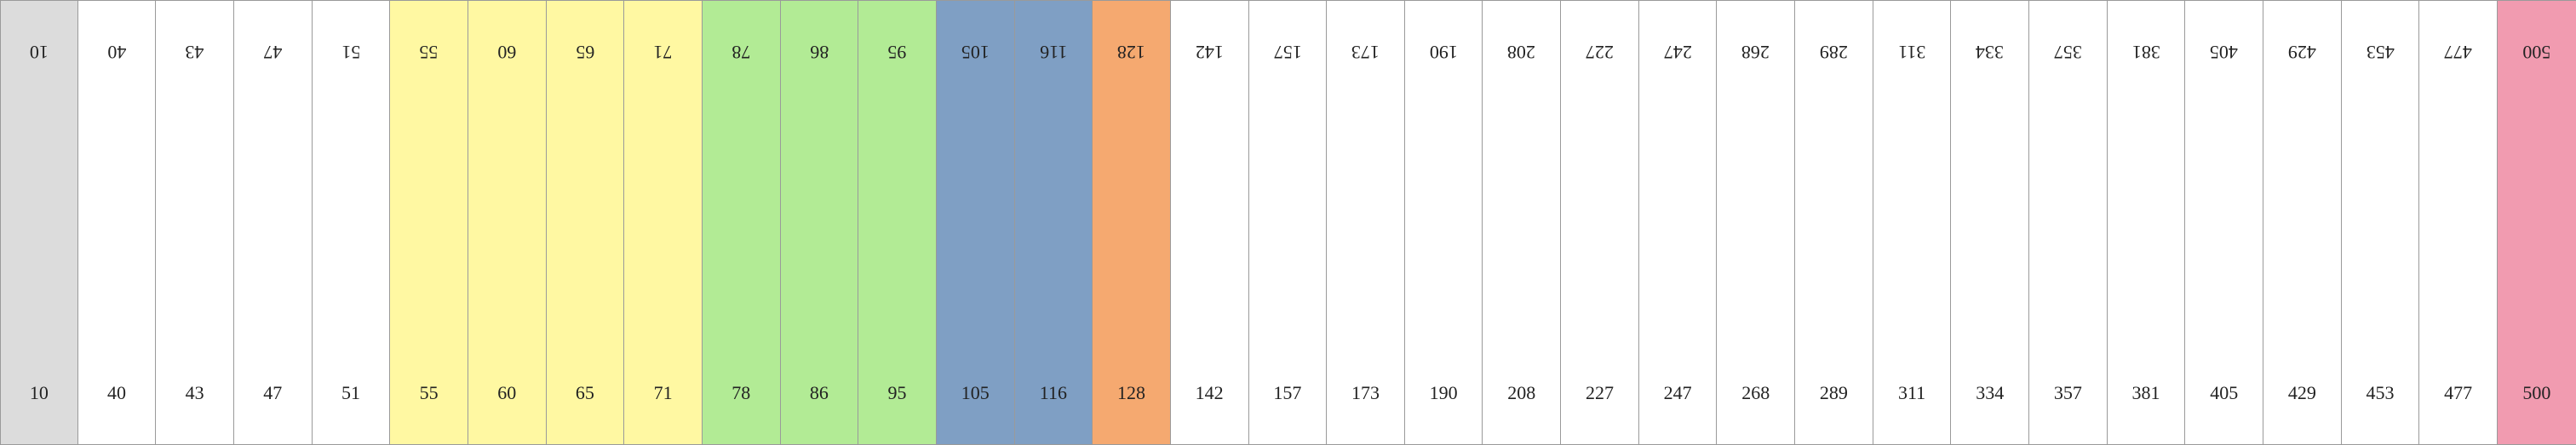 The width and height of the screenshot is (2576, 445). What do you see at coordinates (2224, 392) in the screenshot?
I see `cell-label-bottom: 405` at bounding box center [2224, 392].